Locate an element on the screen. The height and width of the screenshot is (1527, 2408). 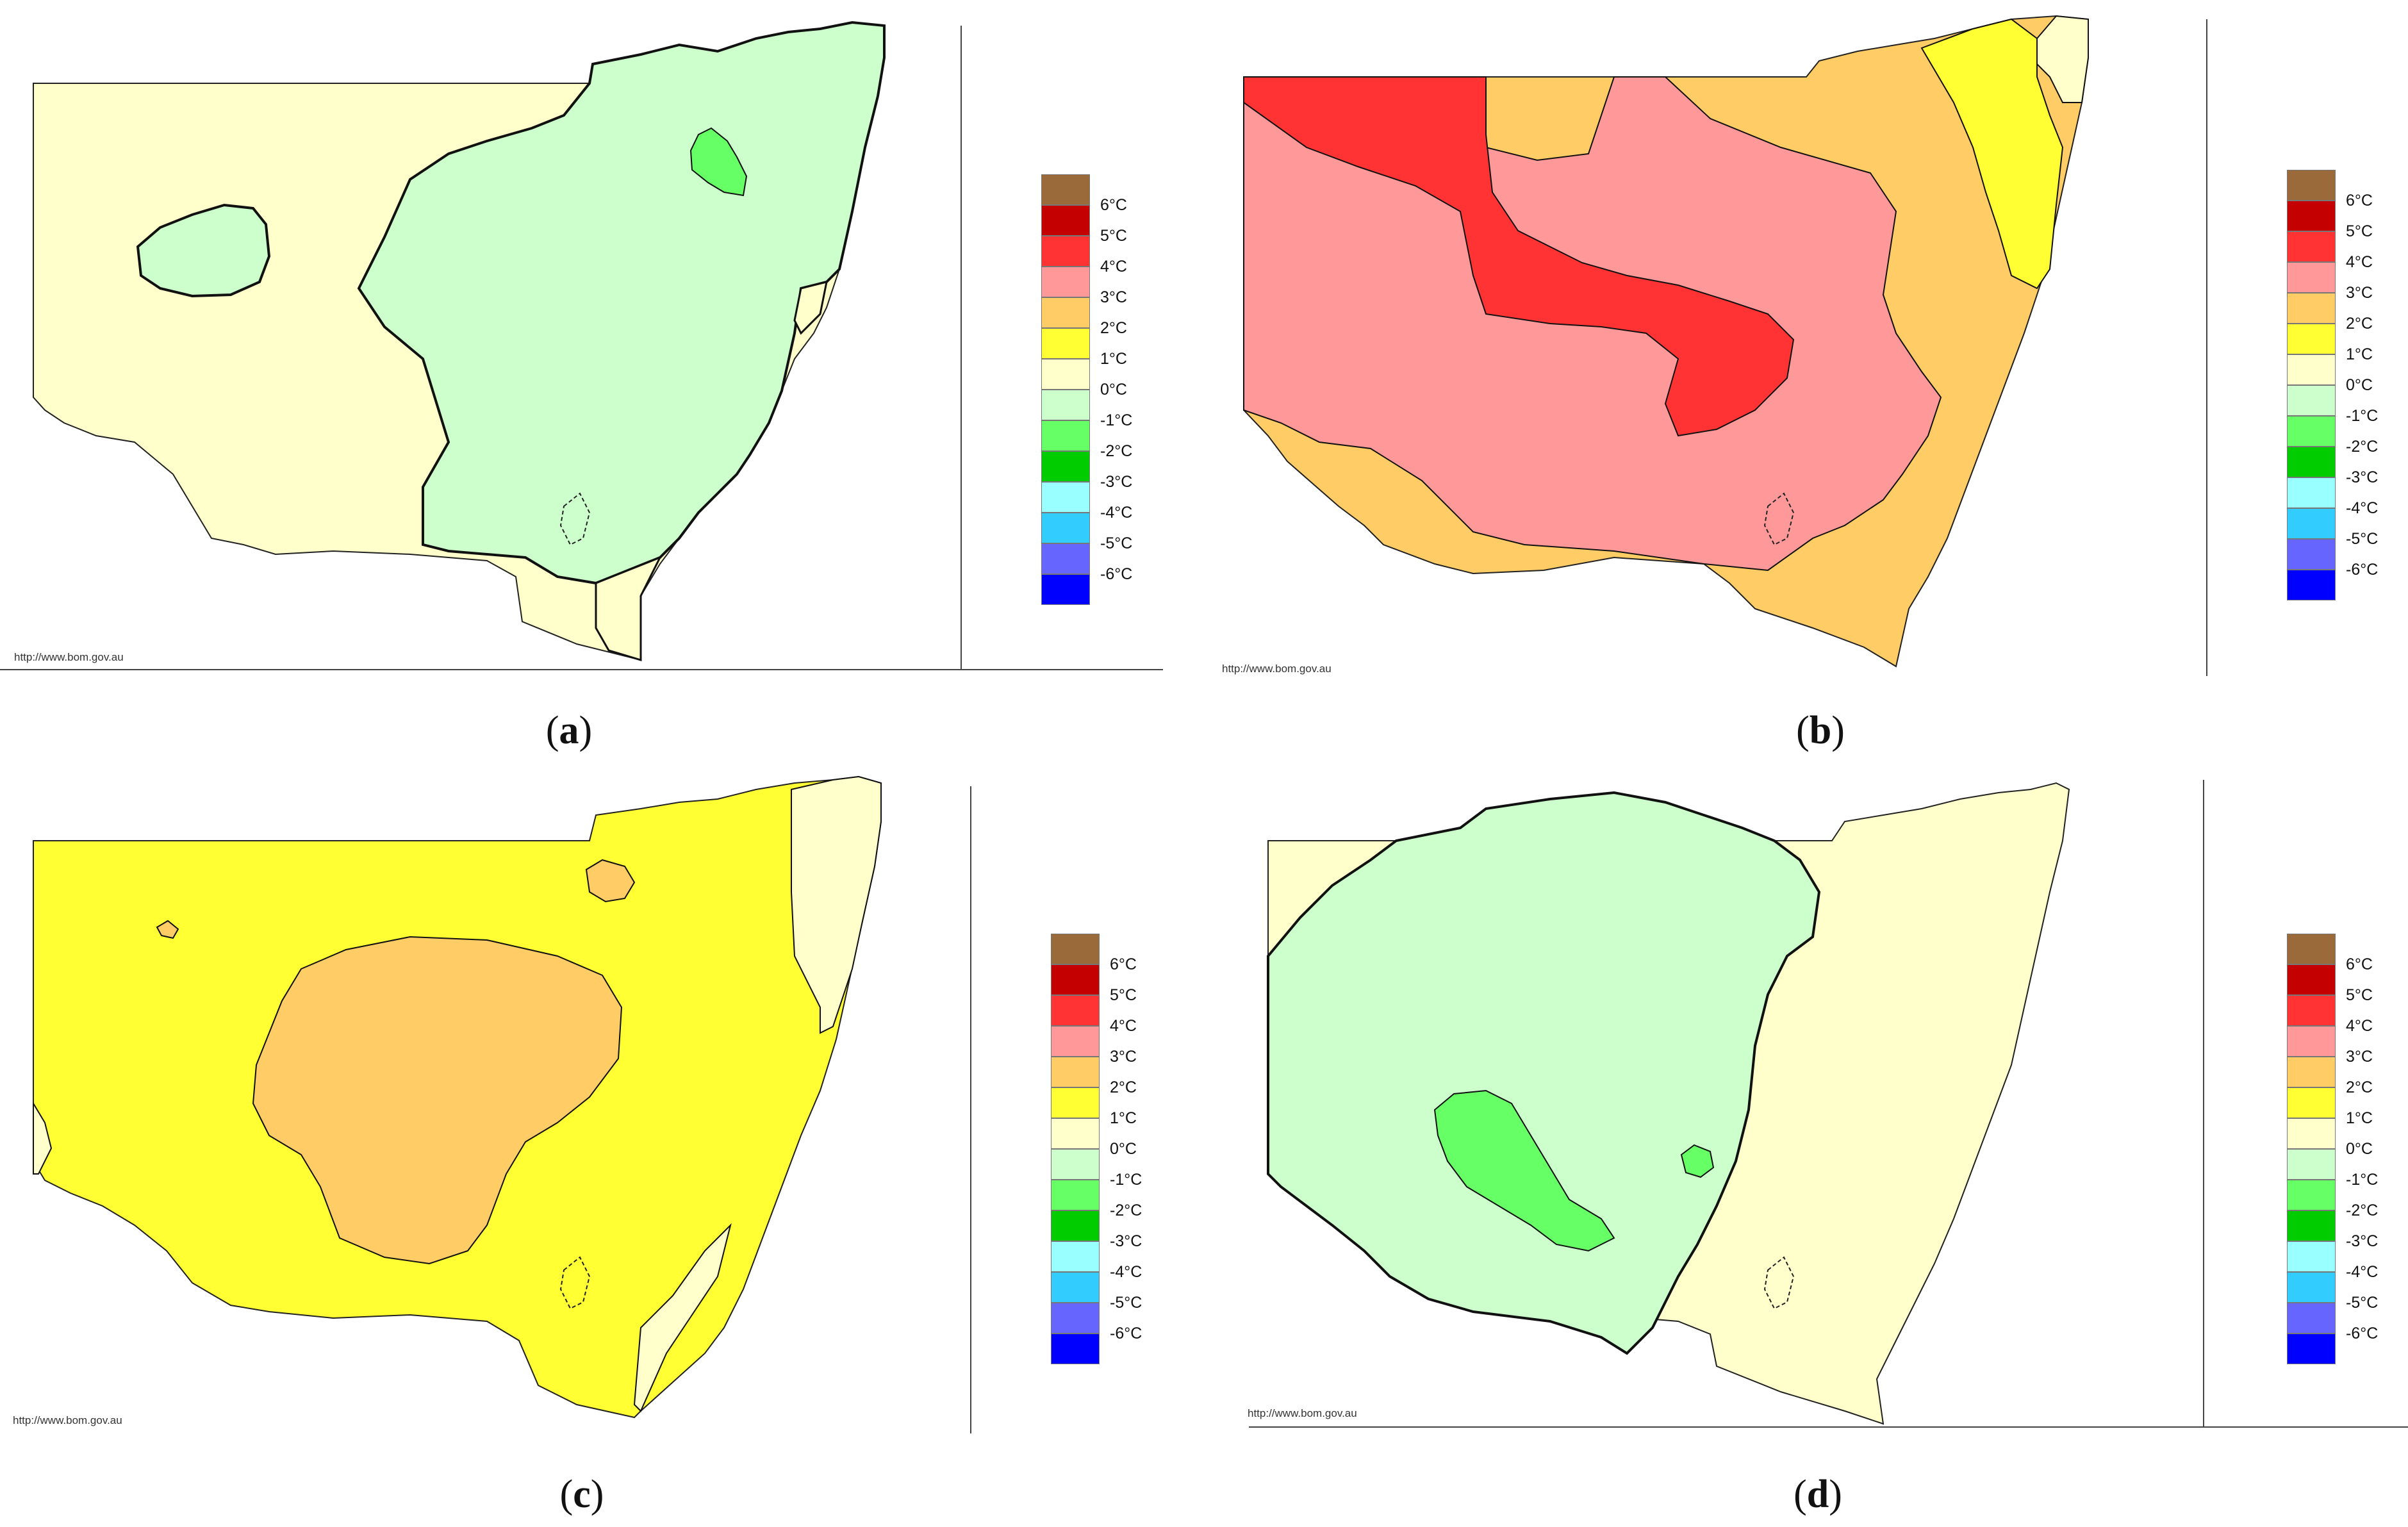
source-url-d: http://www.bom.gov.au is located at coordinates (1302, 1413).